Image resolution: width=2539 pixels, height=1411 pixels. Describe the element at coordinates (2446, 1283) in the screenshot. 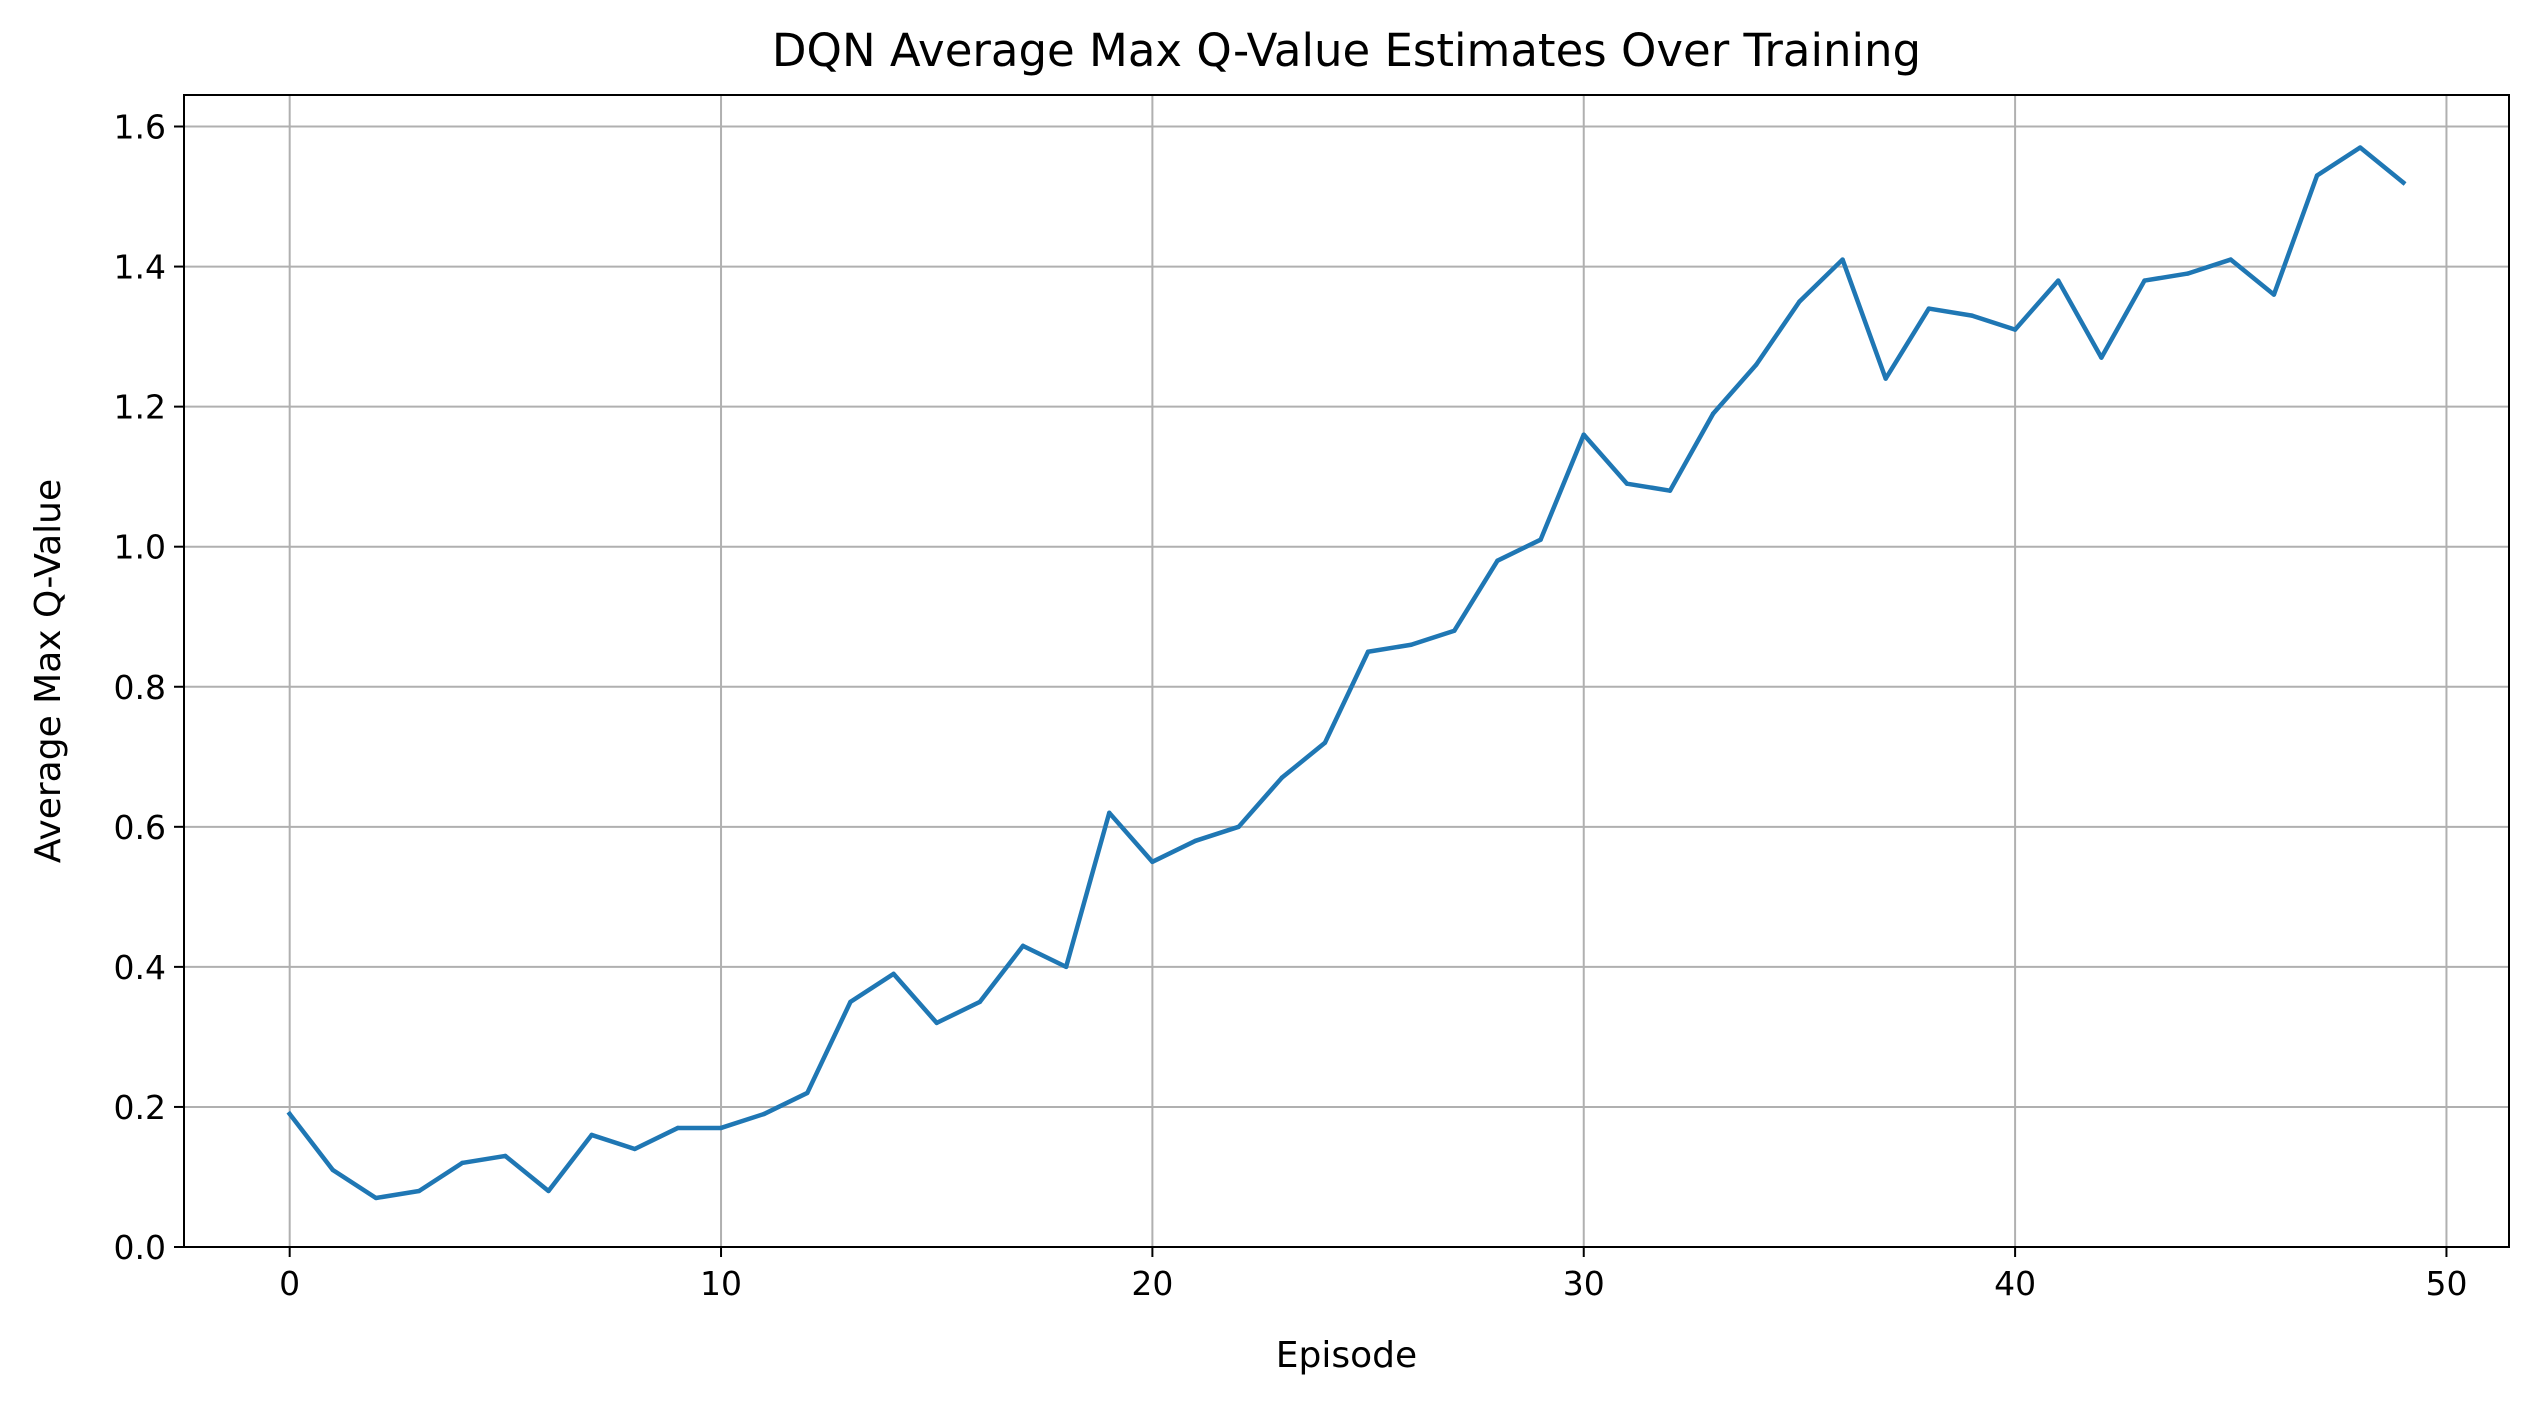

I see `x-tick-label: 50` at that location.